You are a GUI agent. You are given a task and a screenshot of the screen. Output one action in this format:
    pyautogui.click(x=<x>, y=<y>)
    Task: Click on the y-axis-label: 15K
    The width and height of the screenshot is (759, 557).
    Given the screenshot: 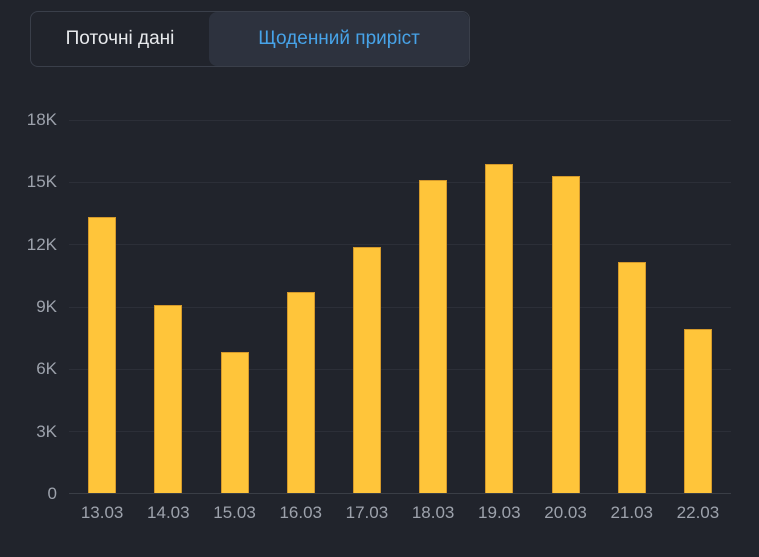 What is the action you would take?
    pyautogui.click(x=41, y=182)
    